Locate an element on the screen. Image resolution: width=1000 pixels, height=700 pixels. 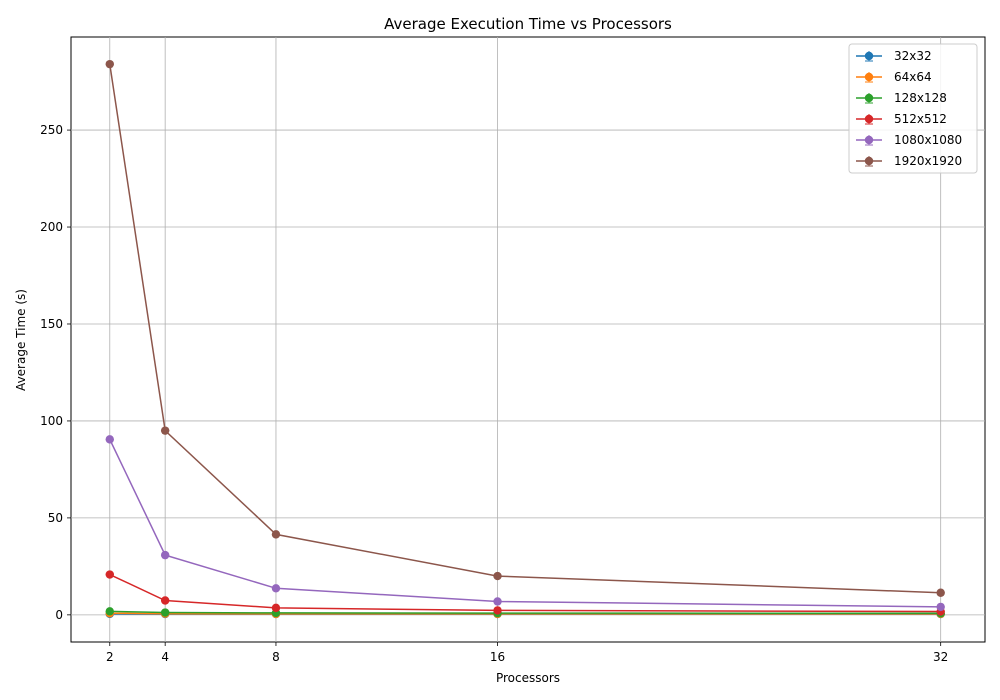
y-tick-label: 100 is located at coordinates (51, 421).